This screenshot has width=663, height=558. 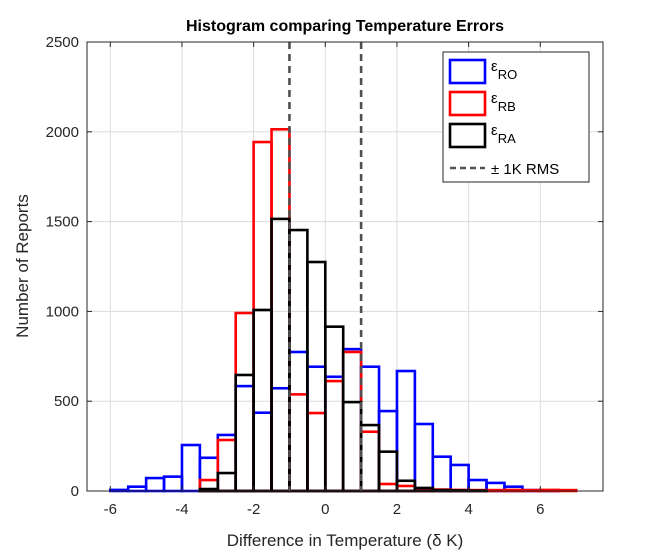 What do you see at coordinates (325, 509) in the screenshot?
I see `x-tick-label: 0` at bounding box center [325, 509].